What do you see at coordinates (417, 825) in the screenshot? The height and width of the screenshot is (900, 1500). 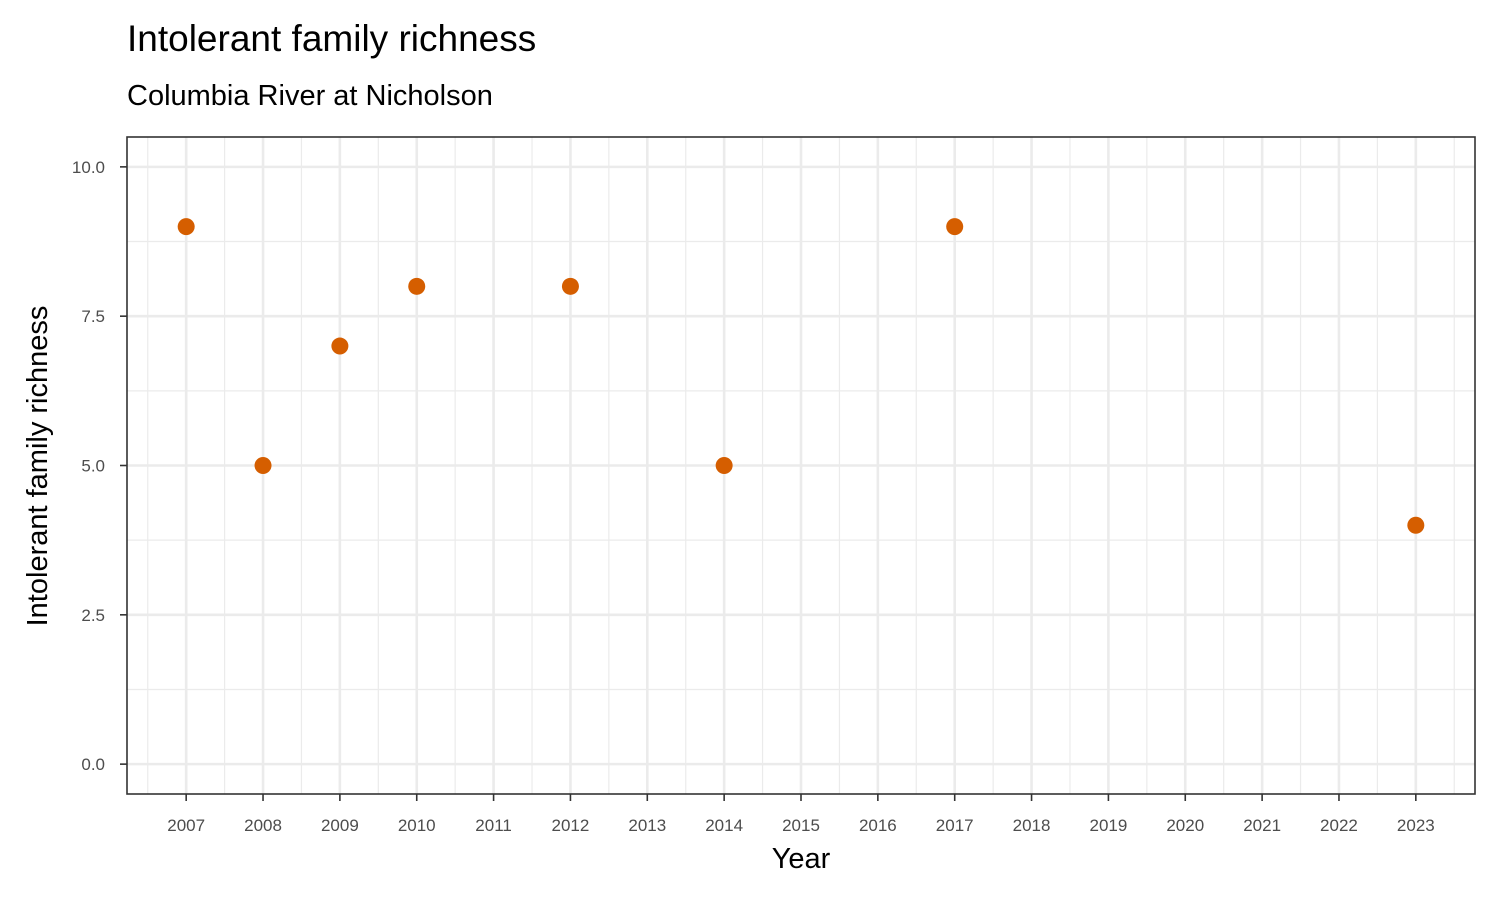 I see `x-tick-label: 2010` at bounding box center [417, 825].